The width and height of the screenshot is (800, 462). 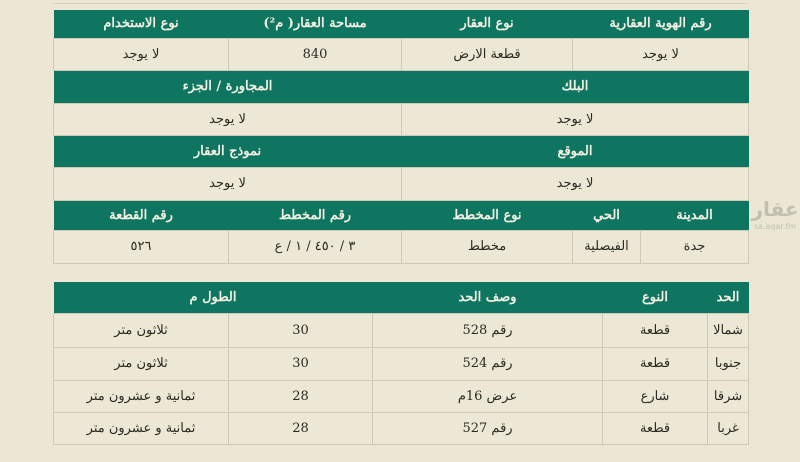 I want to click on value-row: لا يوجد قطعة الارض 840 لا يوجد, so click(x=401, y=54).